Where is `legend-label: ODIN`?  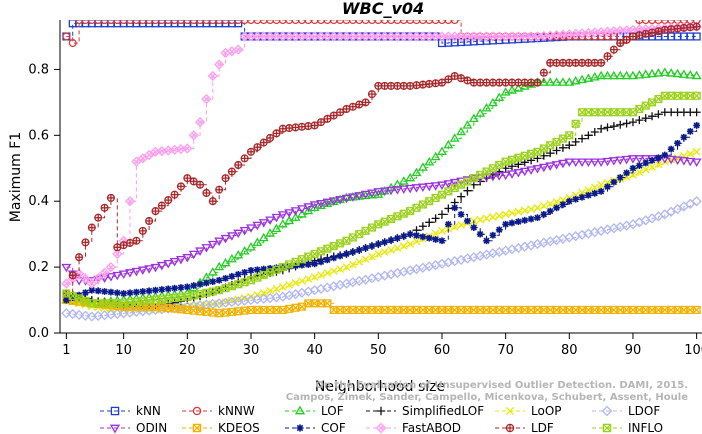 legend-label: ODIN is located at coordinates (151, 427).